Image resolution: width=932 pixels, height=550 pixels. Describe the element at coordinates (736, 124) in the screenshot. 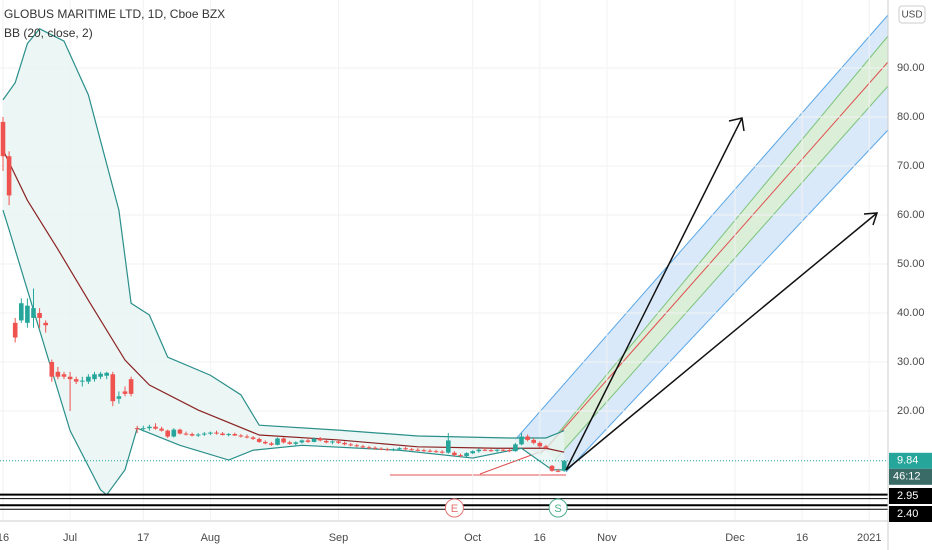

I see `arrow-head` at that location.